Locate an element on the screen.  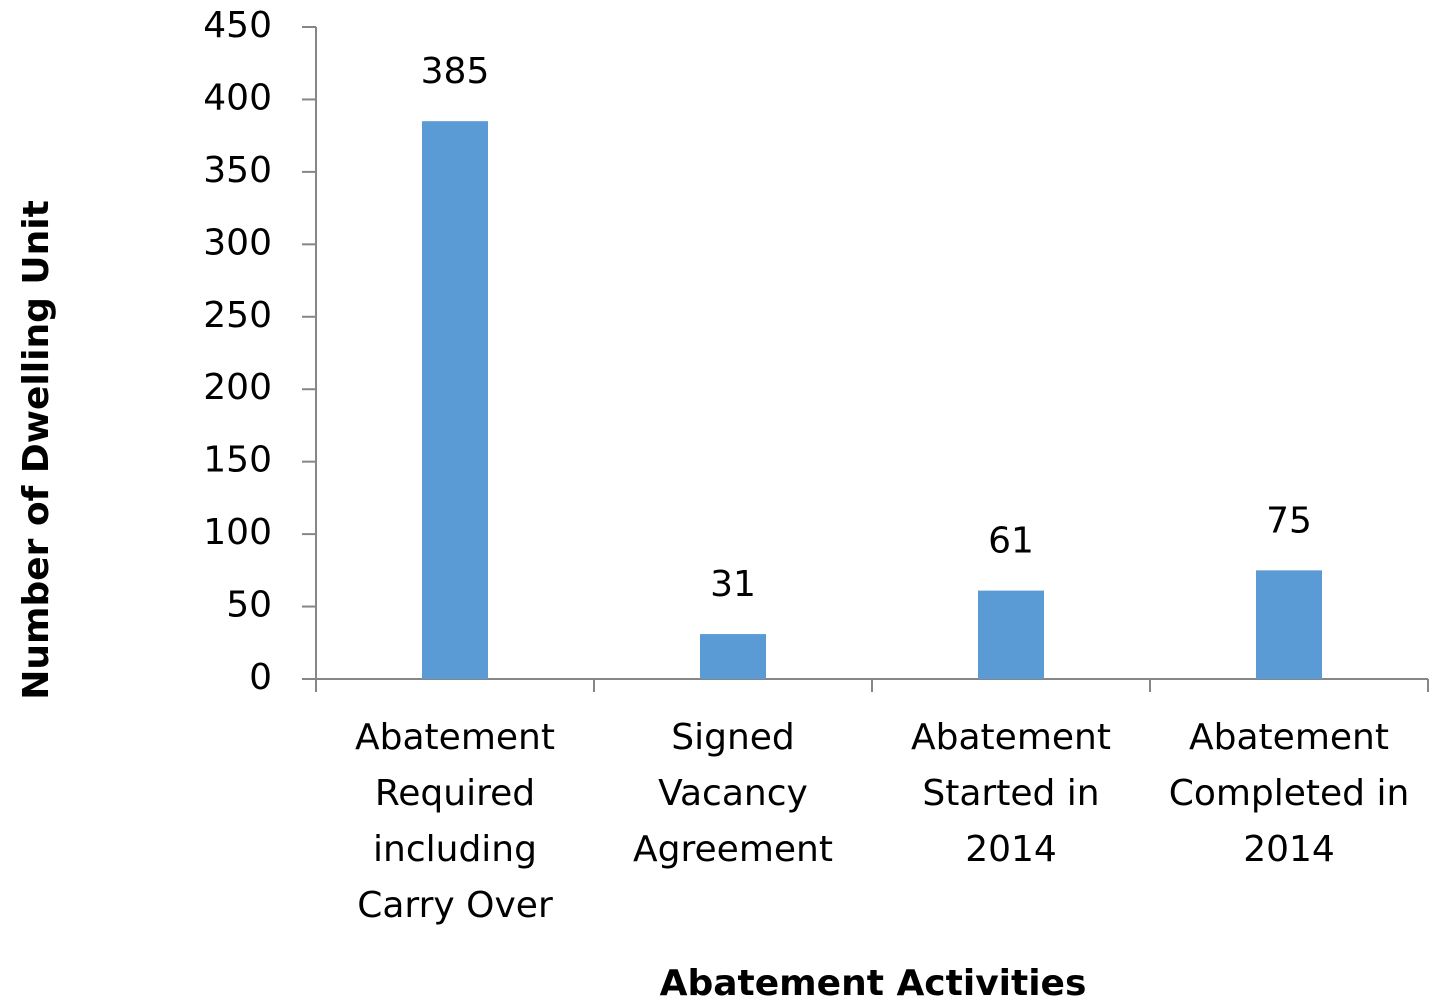
y-tick-label: 300 is located at coordinates (237, 242).